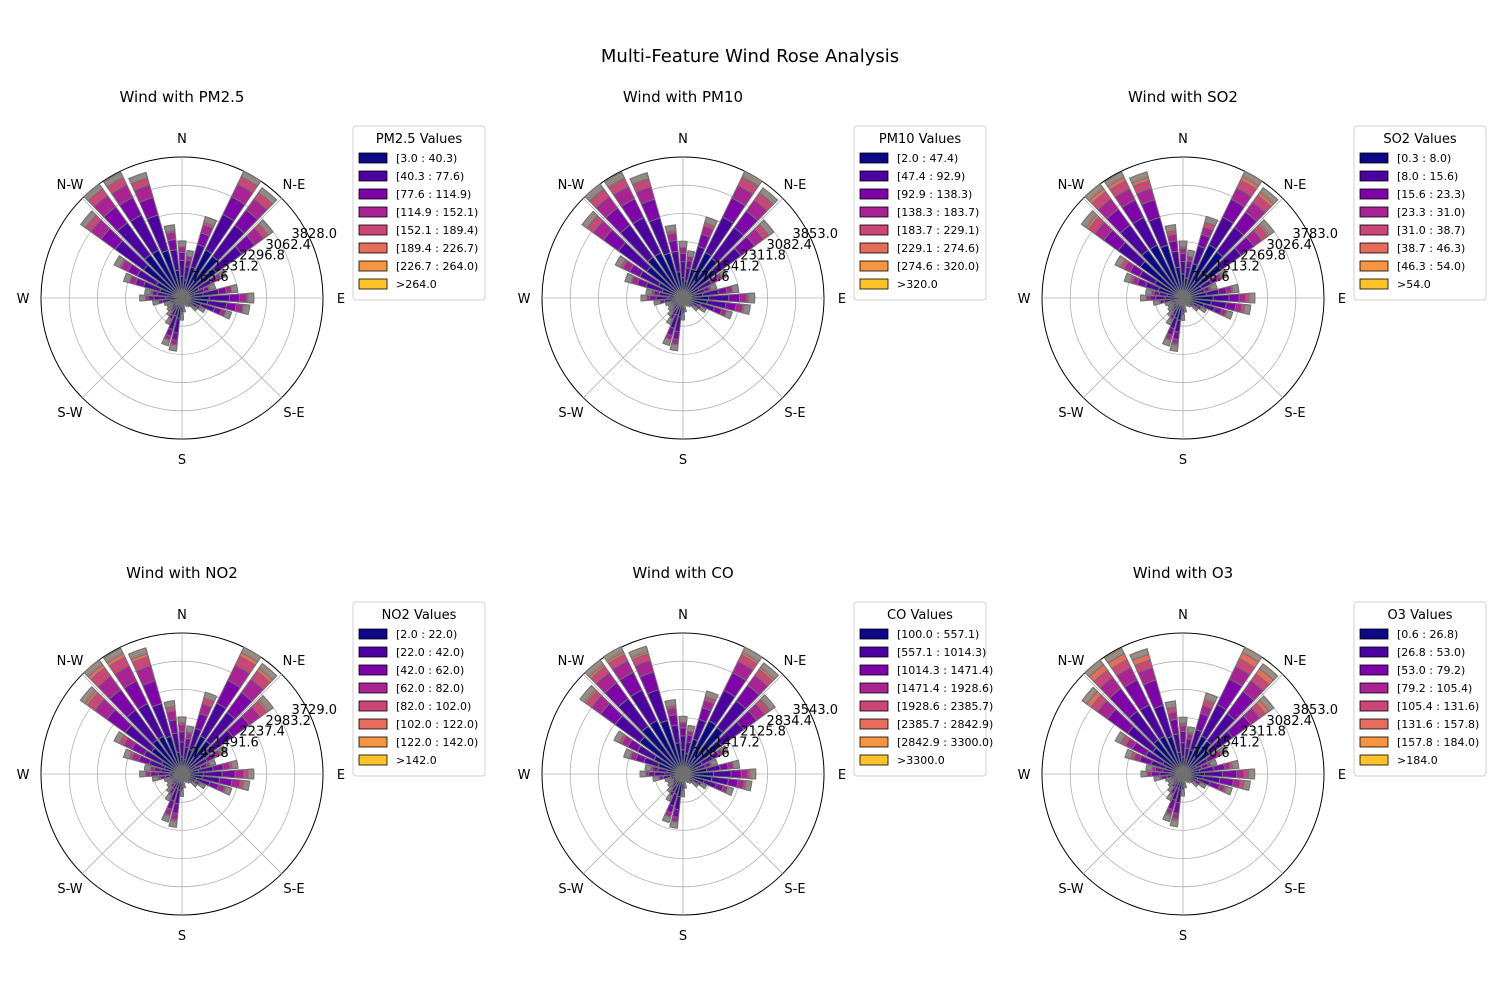  I want to click on legend-label: [189.4 : 226.7), so click(437, 248).